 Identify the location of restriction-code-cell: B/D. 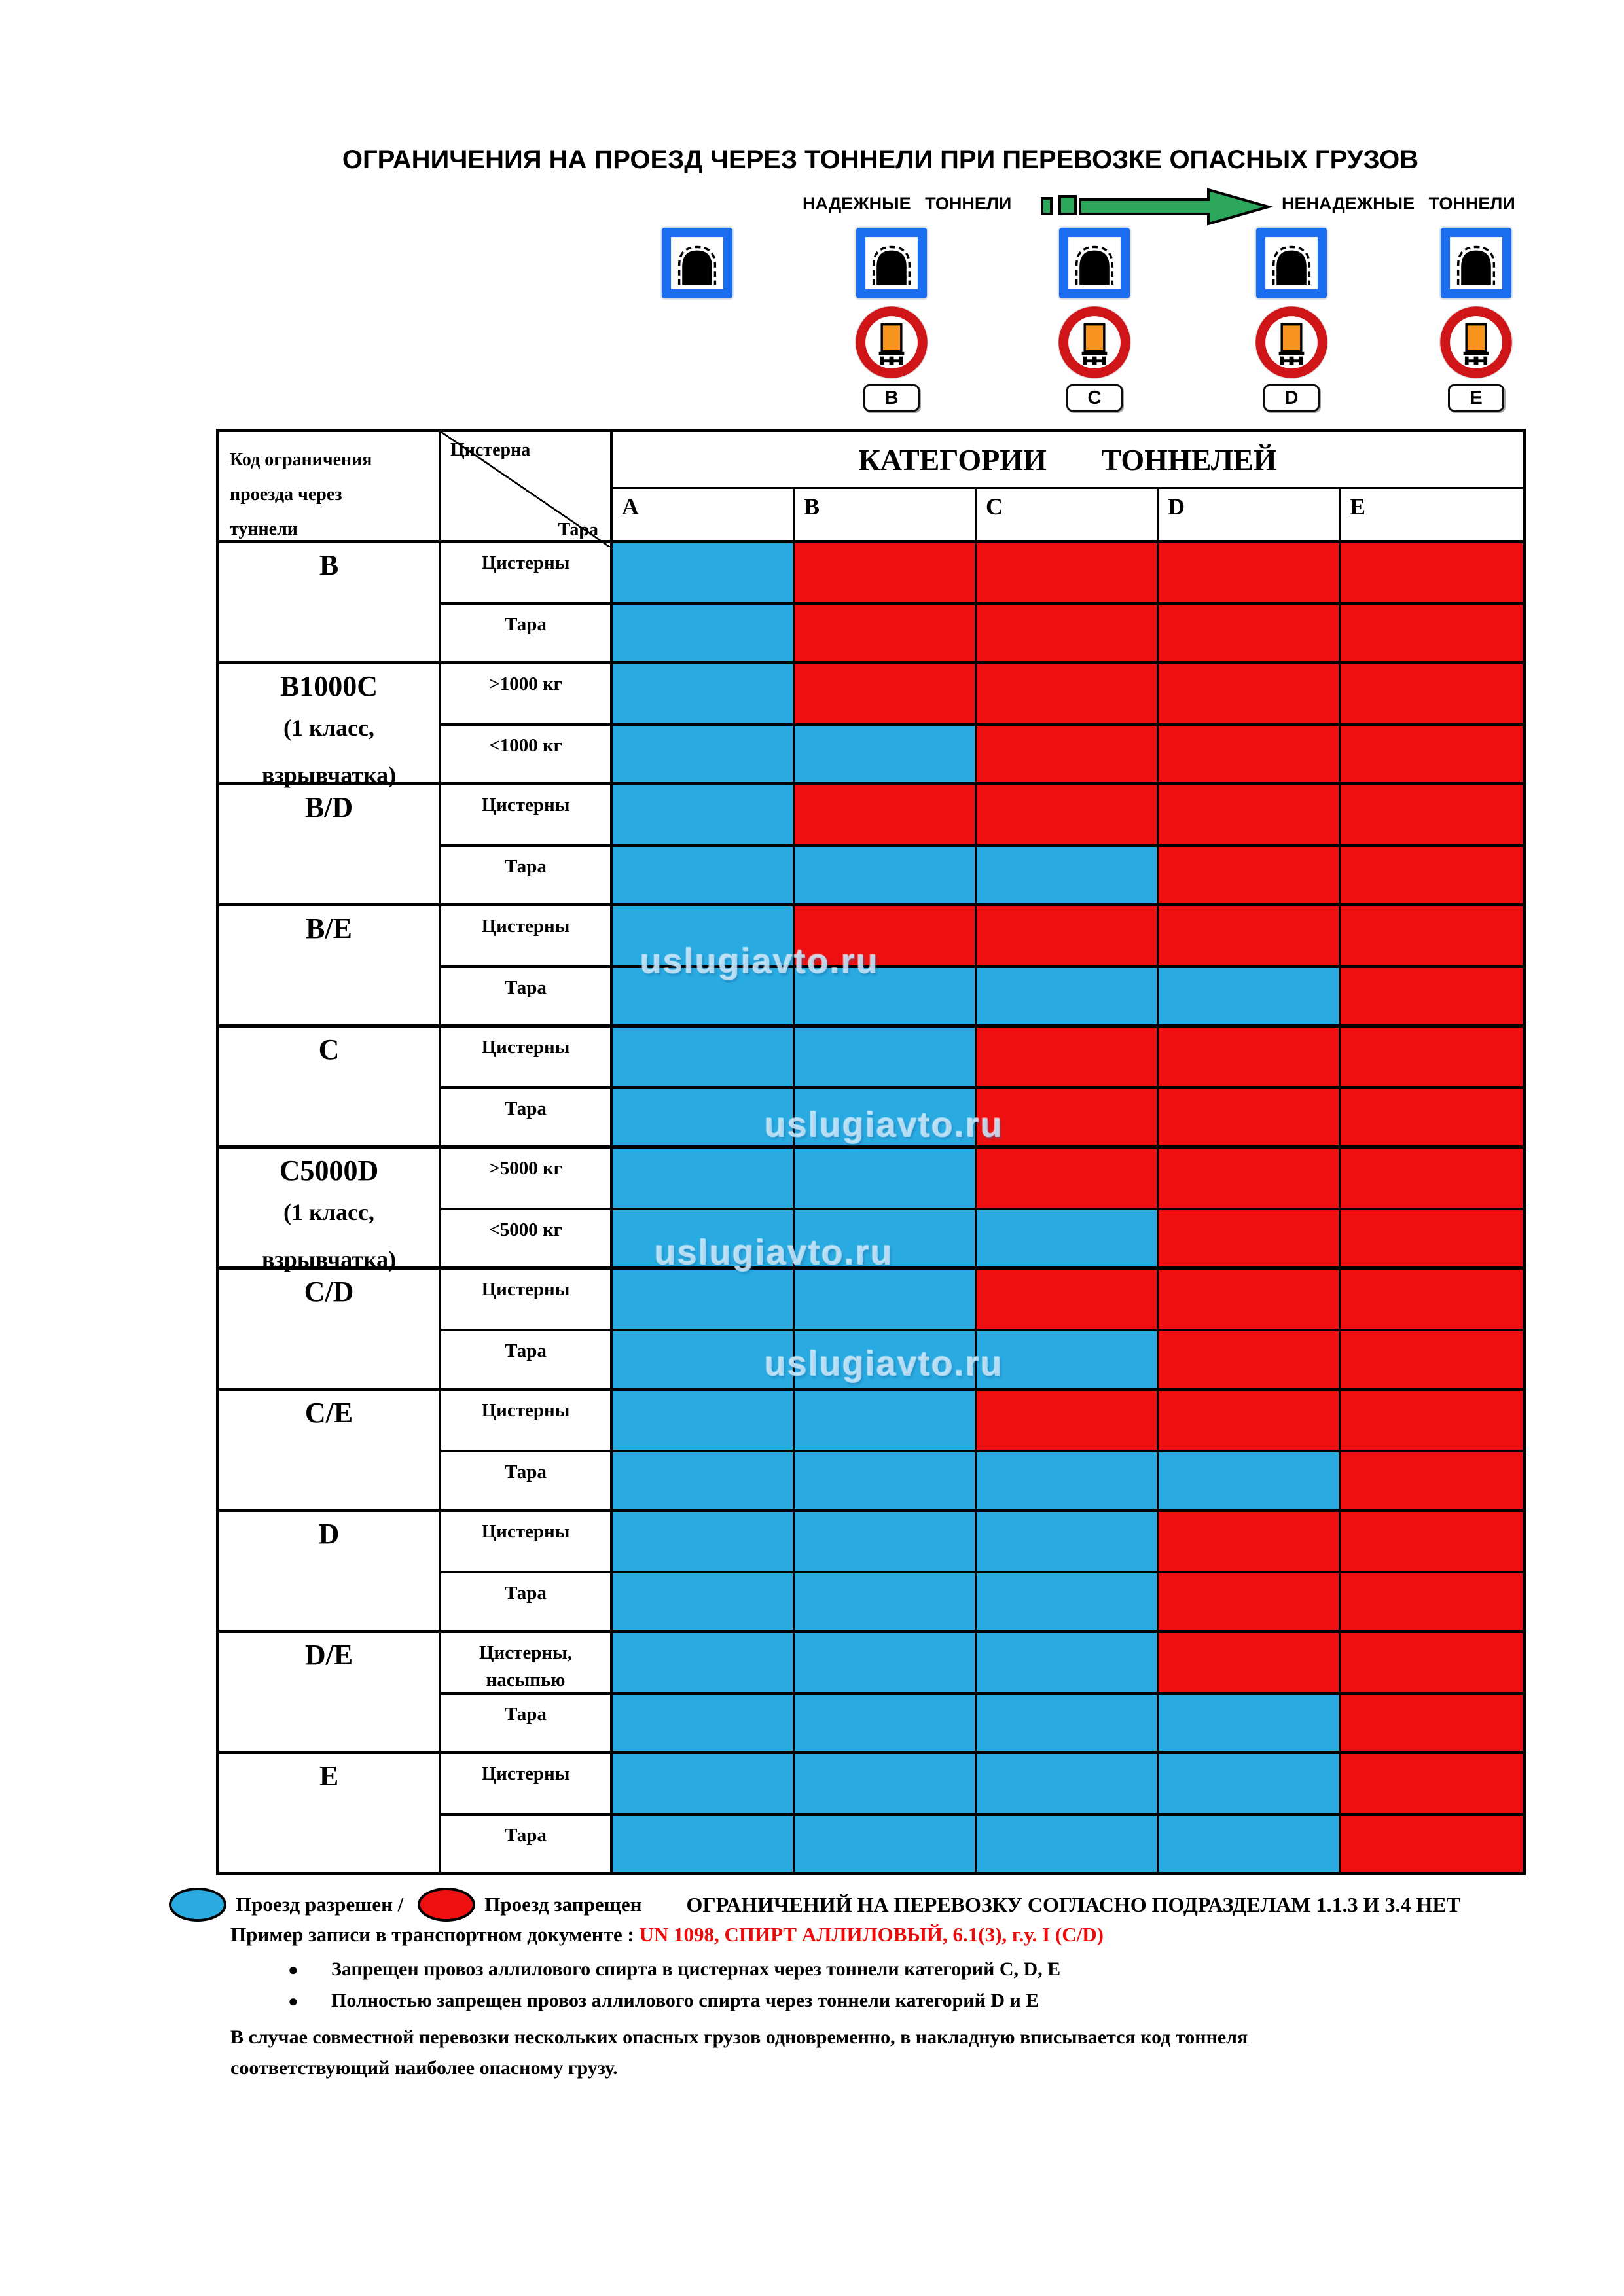
(330, 844).